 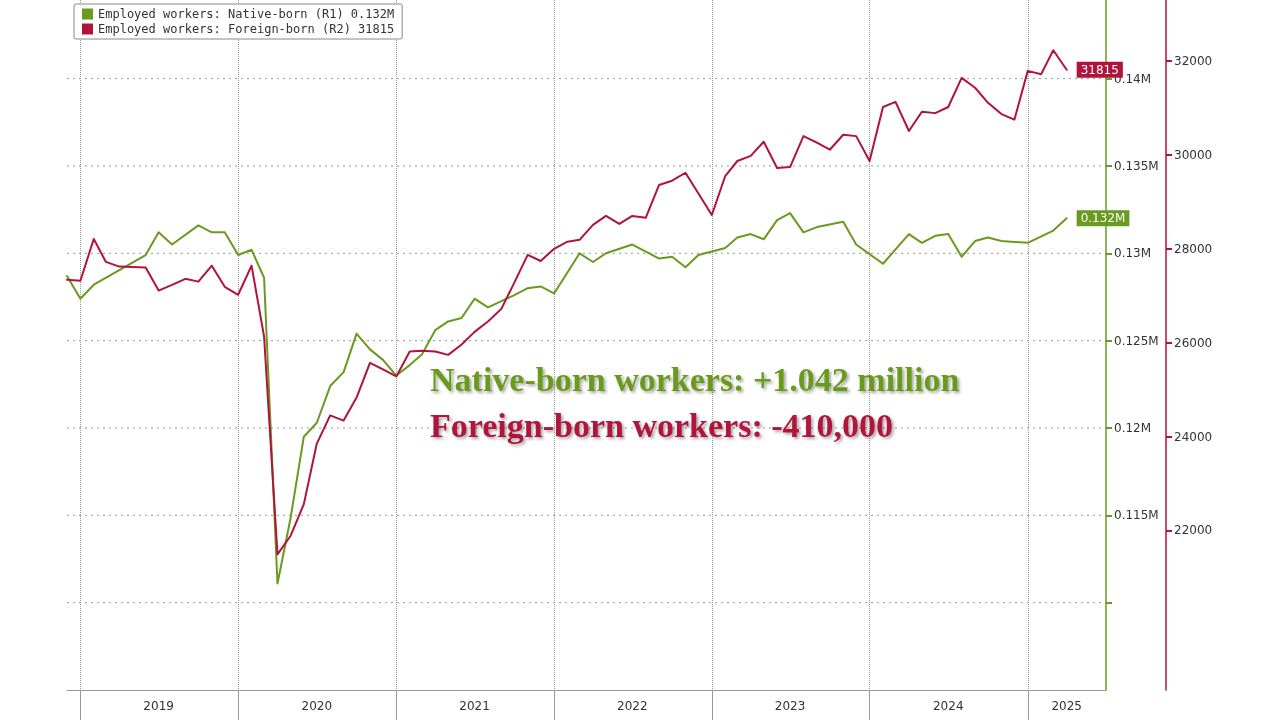 What do you see at coordinates (1099, 69) in the screenshot?
I see `data-label: 31815` at bounding box center [1099, 69].